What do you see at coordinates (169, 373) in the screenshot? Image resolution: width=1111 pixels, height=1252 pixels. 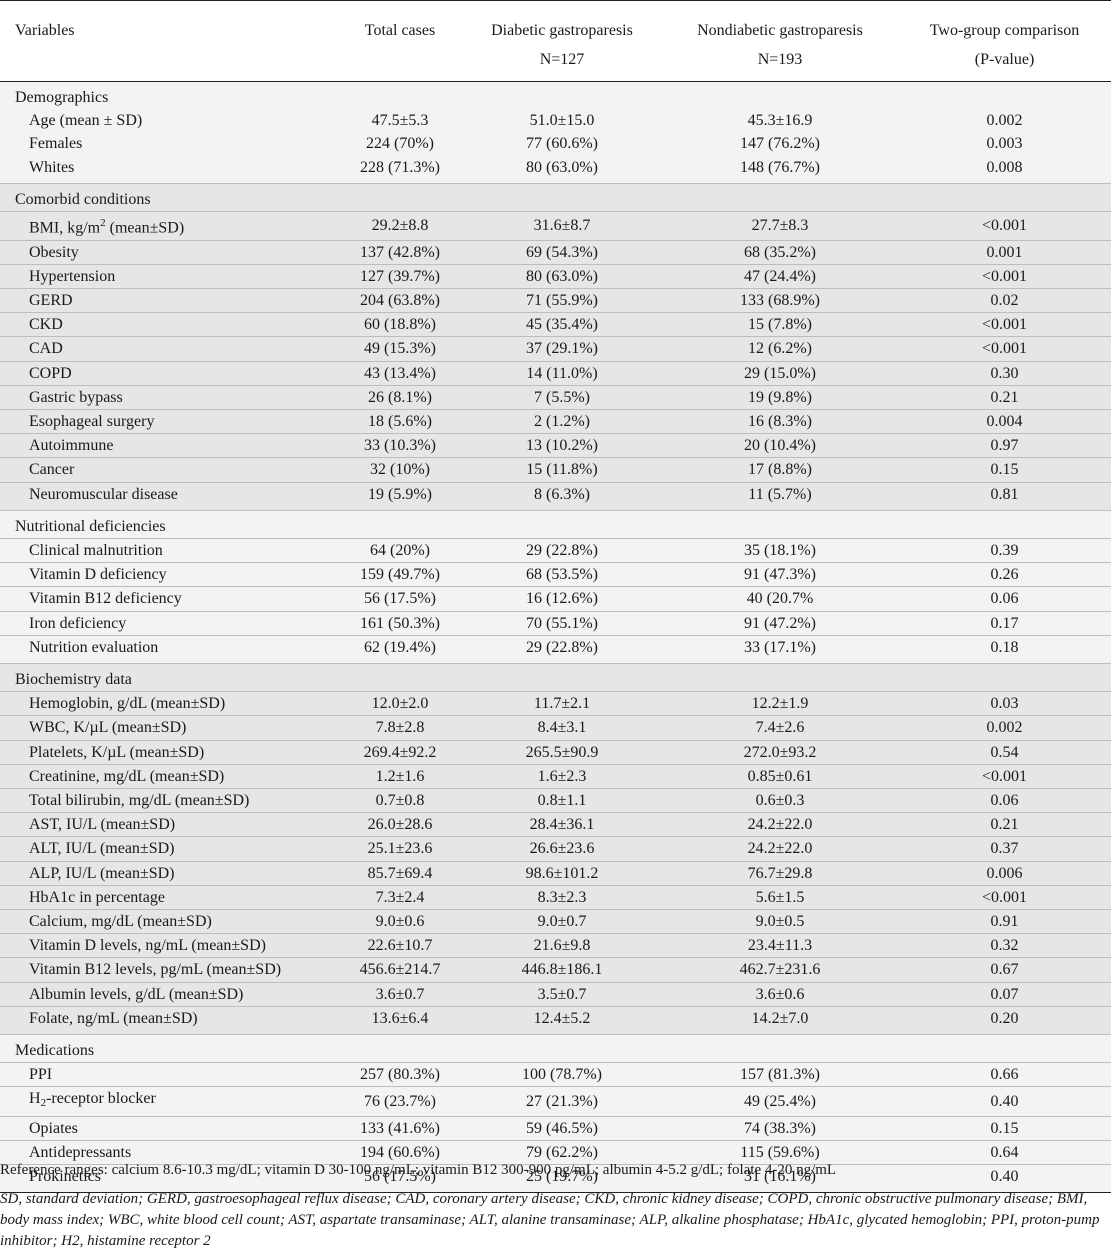 I see `row-label: COPD` at bounding box center [169, 373].